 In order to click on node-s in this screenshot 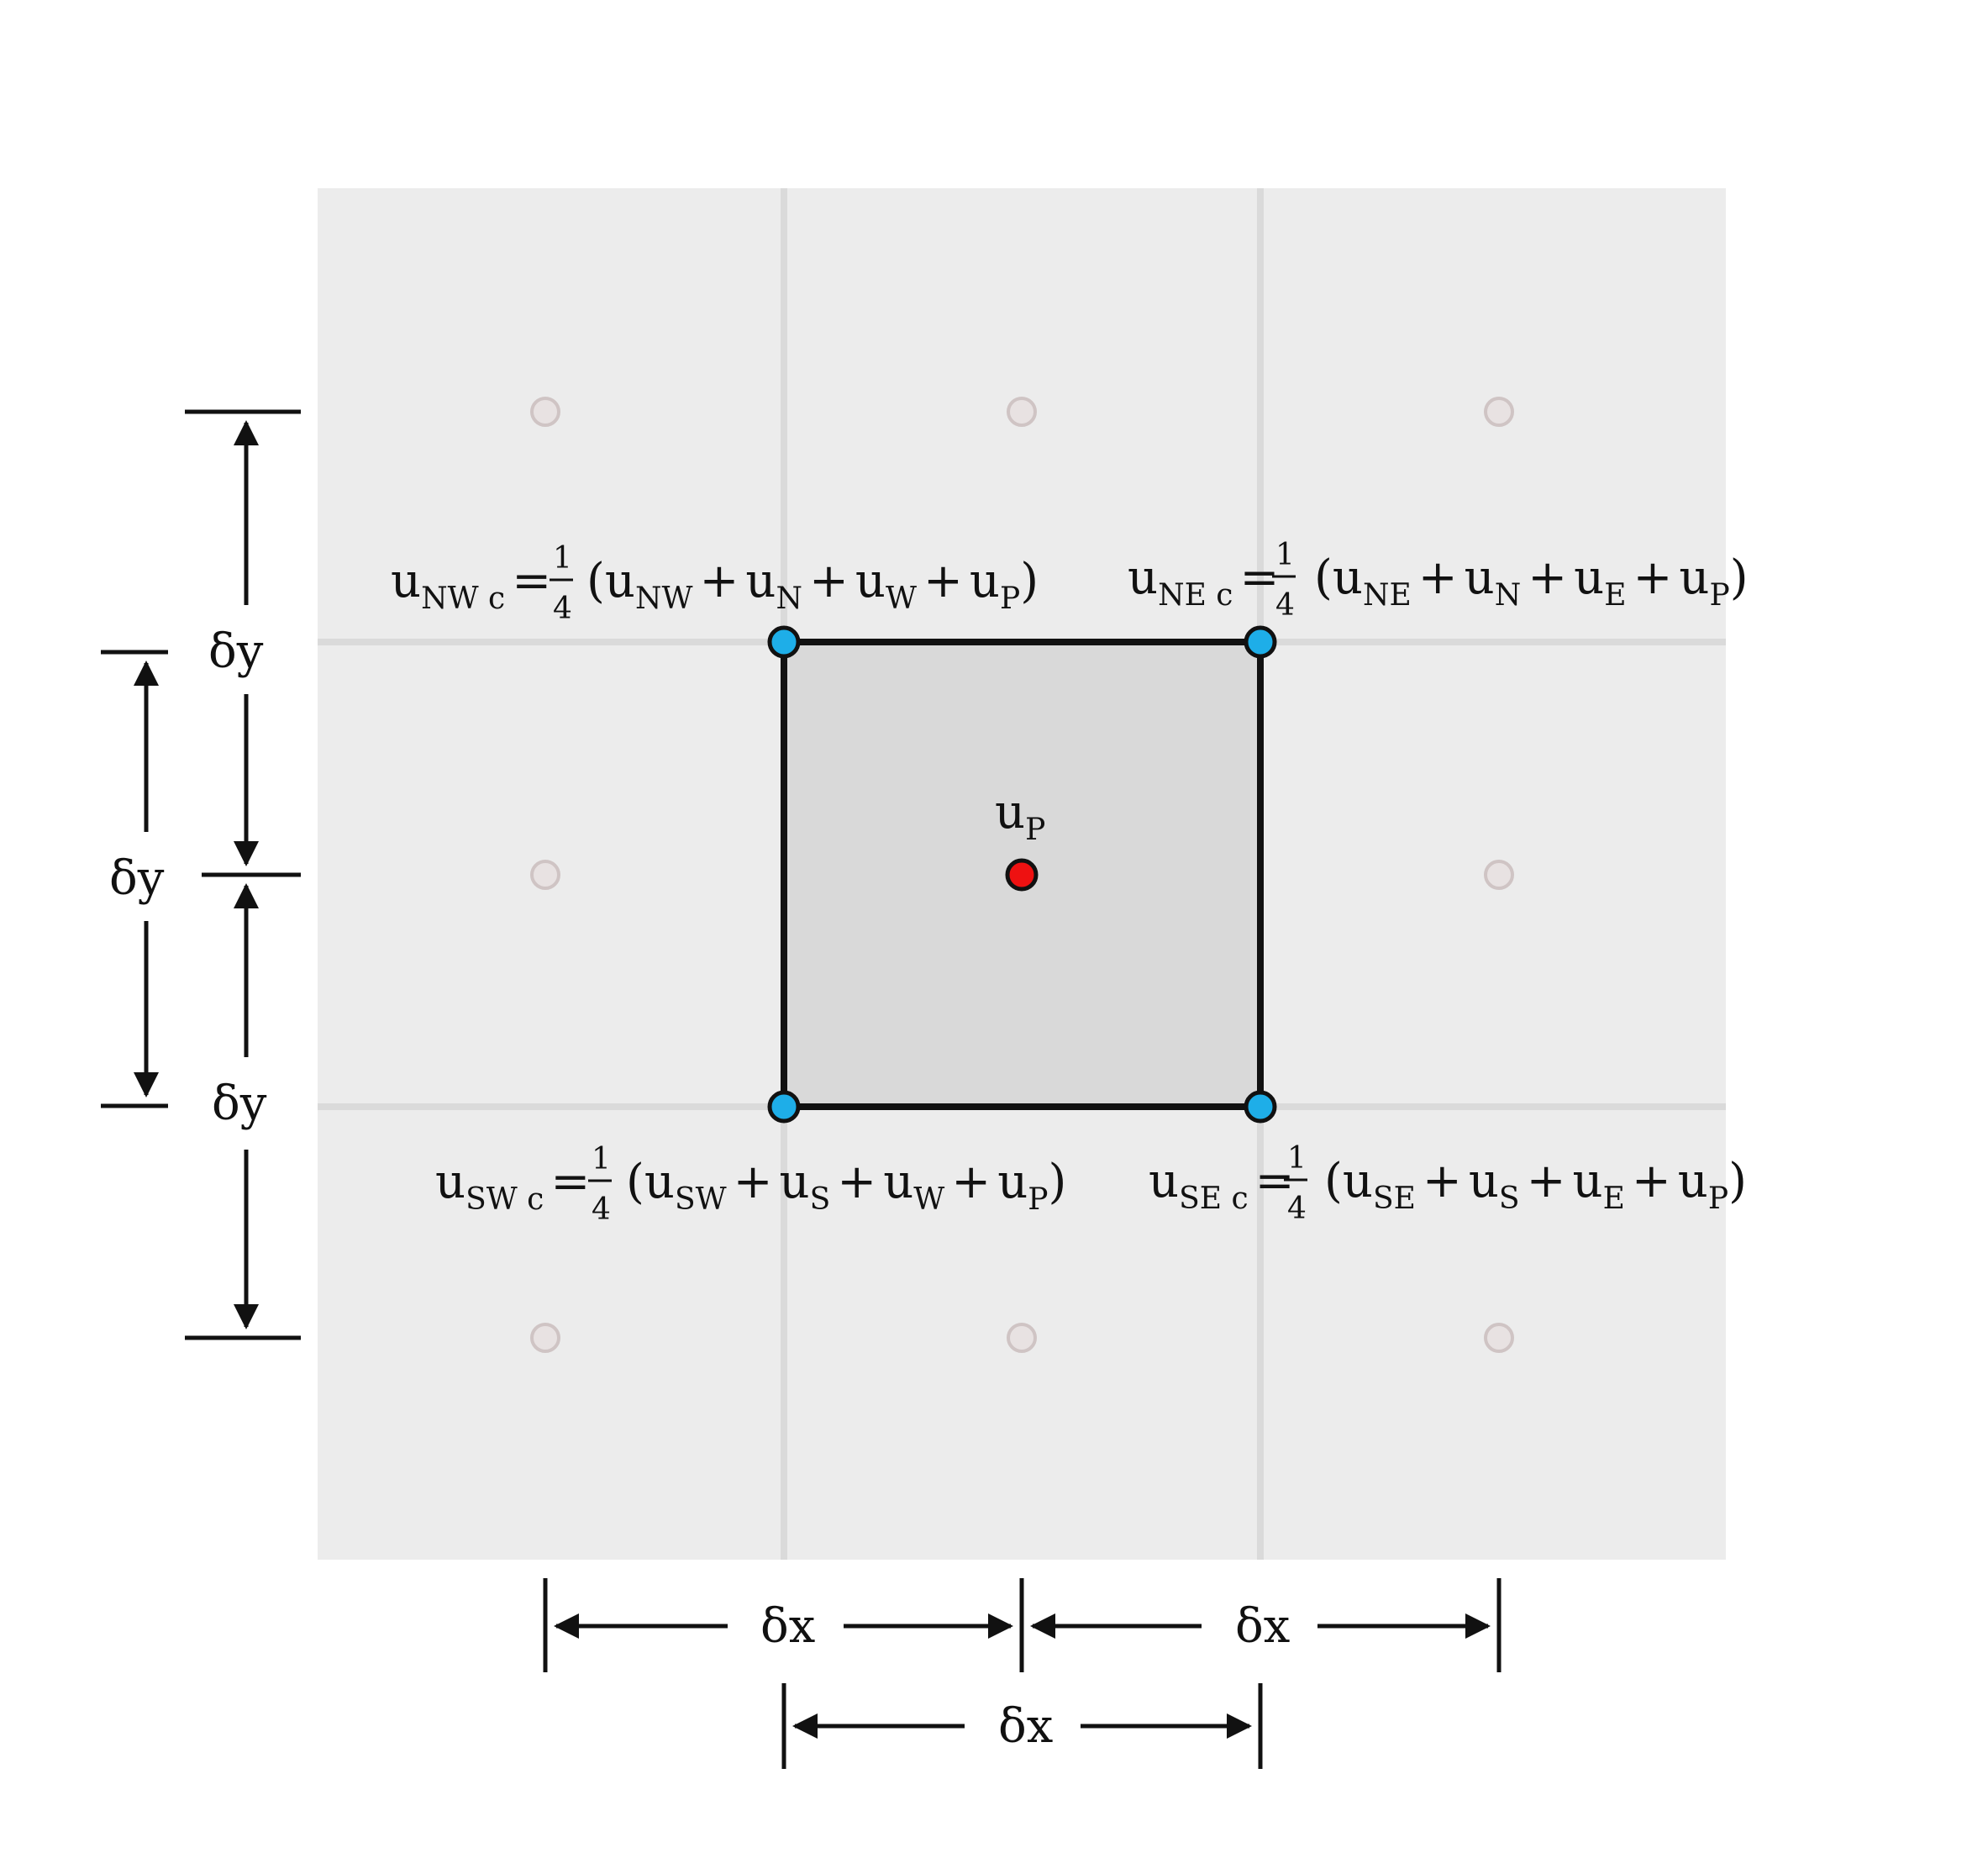, I will do `click(1022, 1338)`.